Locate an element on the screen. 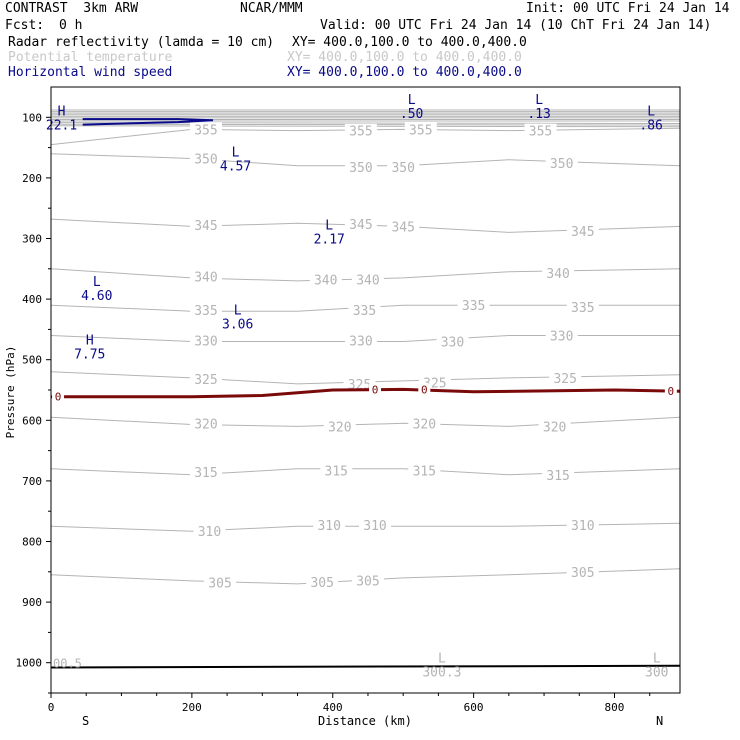 The image size is (740, 740). direction-left-label: S is located at coordinates (85, 721).